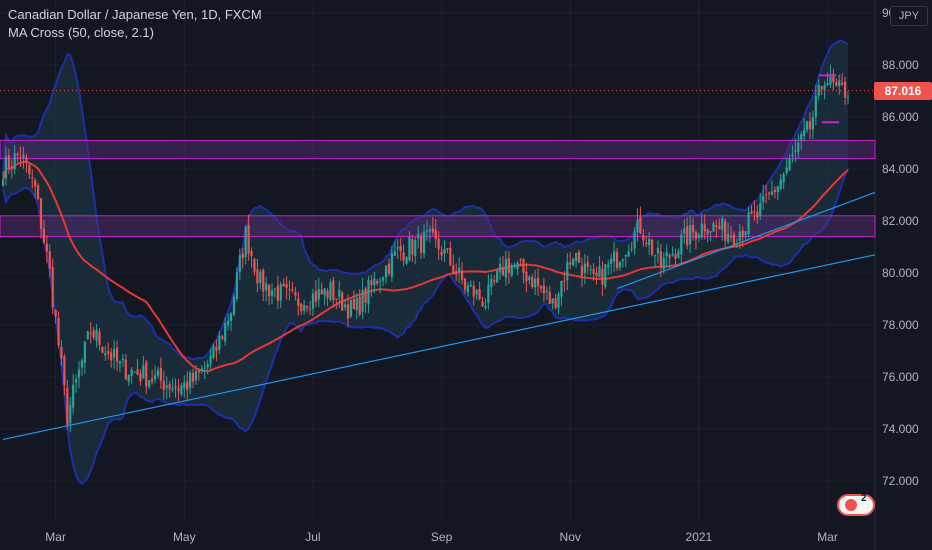  Describe the element at coordinates (864, 498) in the screenshot. I see `alert-count: 2` at that location.